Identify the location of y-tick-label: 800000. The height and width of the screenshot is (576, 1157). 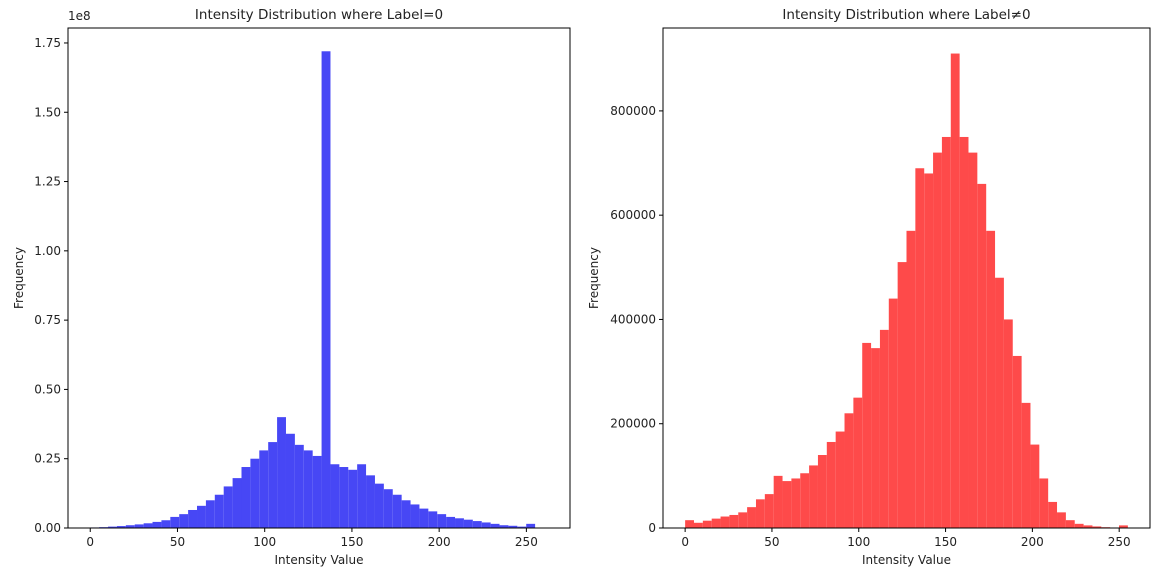
(633, 111).